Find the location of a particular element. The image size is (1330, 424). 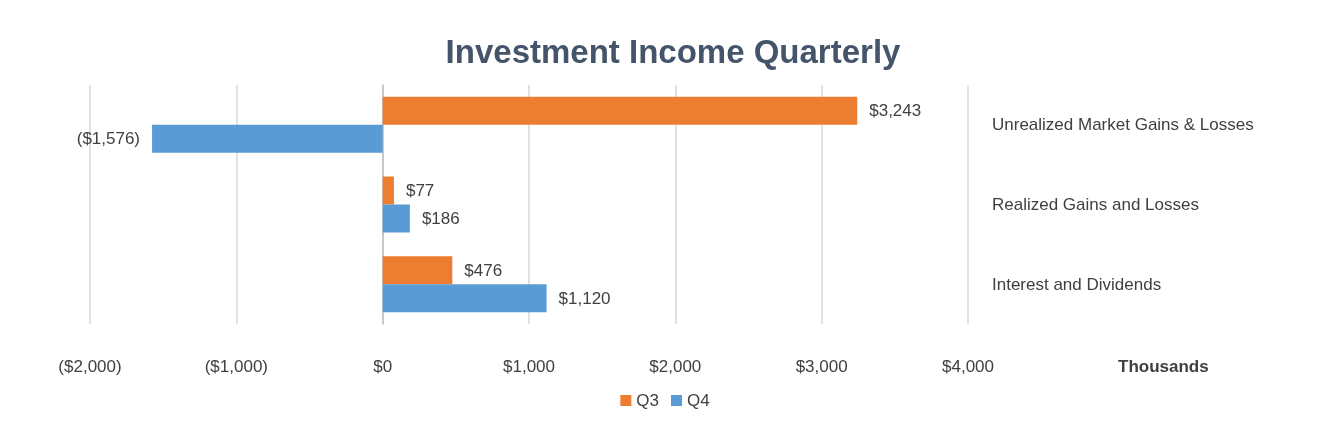

legend-label: Q3 is located at coordinates (648, 400).